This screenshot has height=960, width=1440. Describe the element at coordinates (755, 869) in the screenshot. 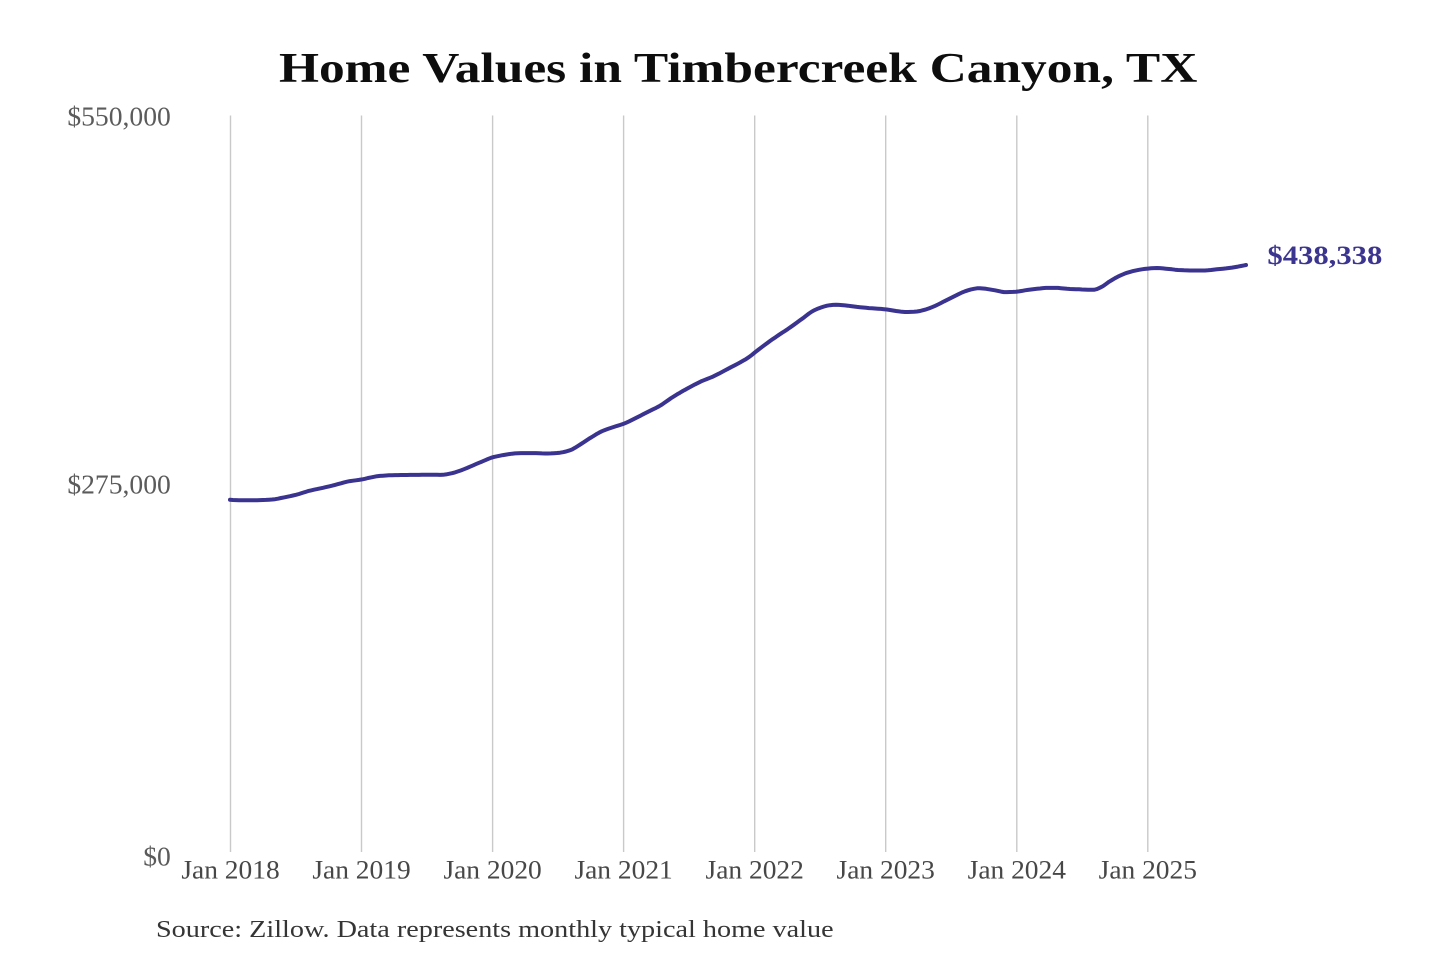

I see `svg-text: Jan 2022` at that location.